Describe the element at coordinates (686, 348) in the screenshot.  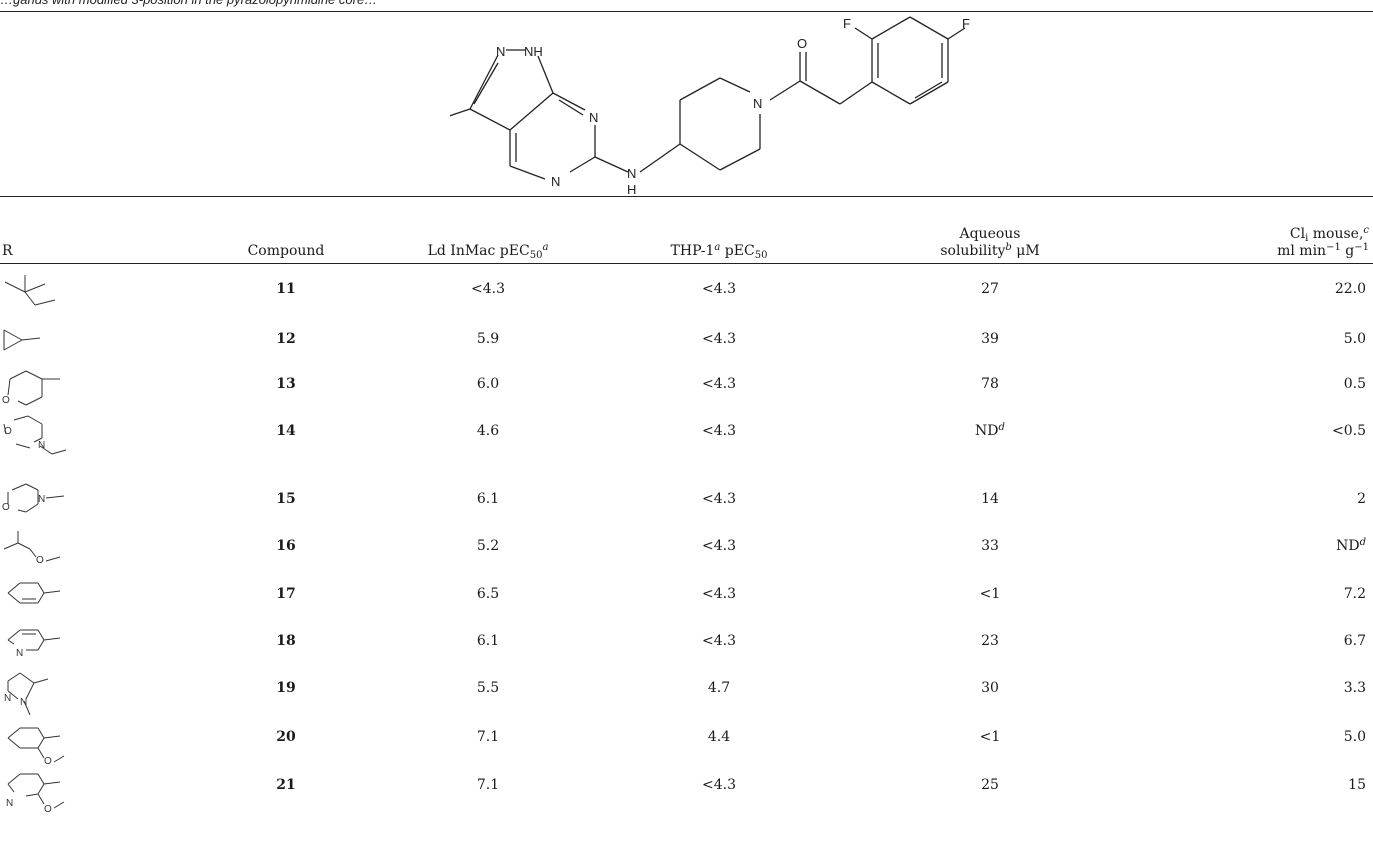
I see `table-row: 12 5.9 <4.3 39 5.0` at that location.